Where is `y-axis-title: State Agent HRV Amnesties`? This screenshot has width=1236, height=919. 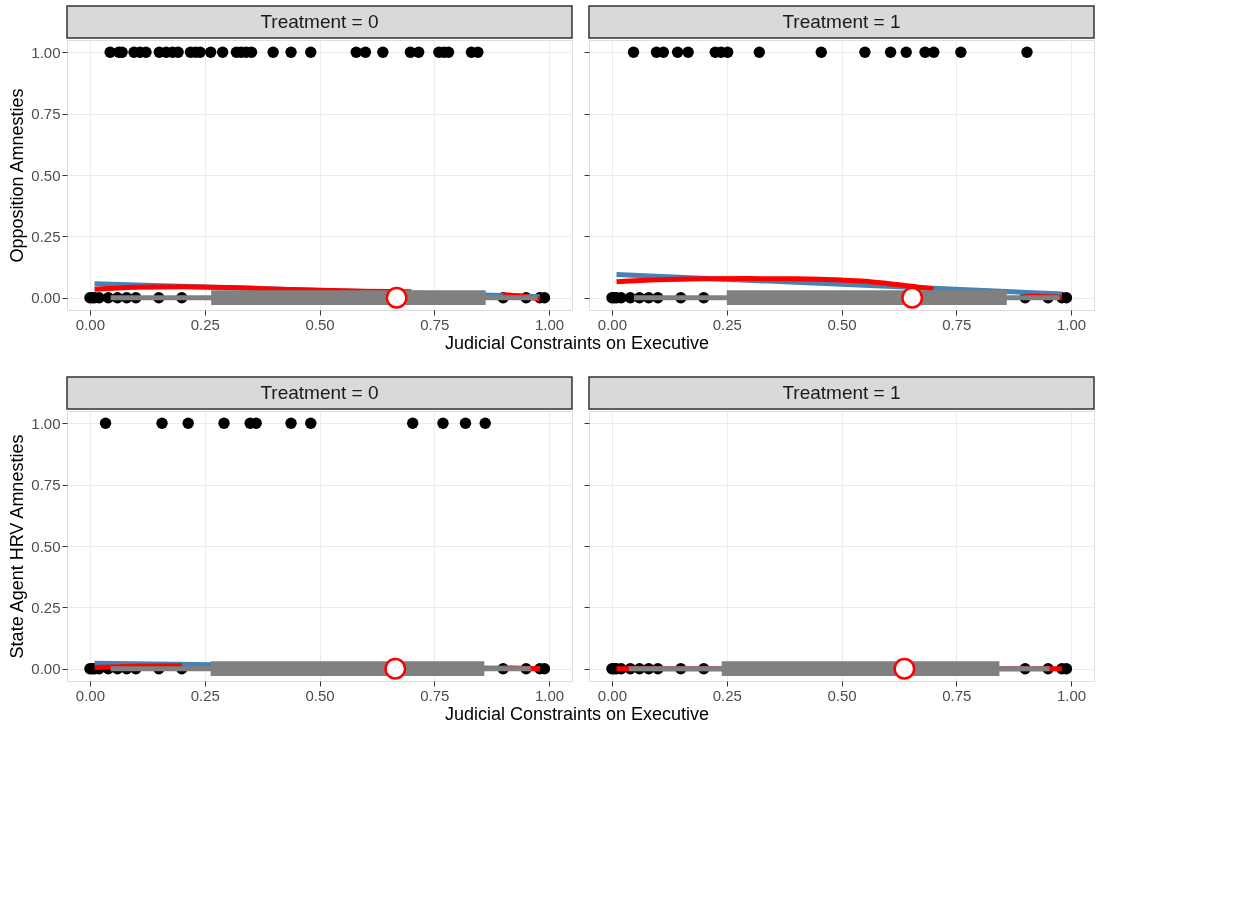 y-axis-title: State Agent HRV Amnesties is located at coordinates (17, 546).